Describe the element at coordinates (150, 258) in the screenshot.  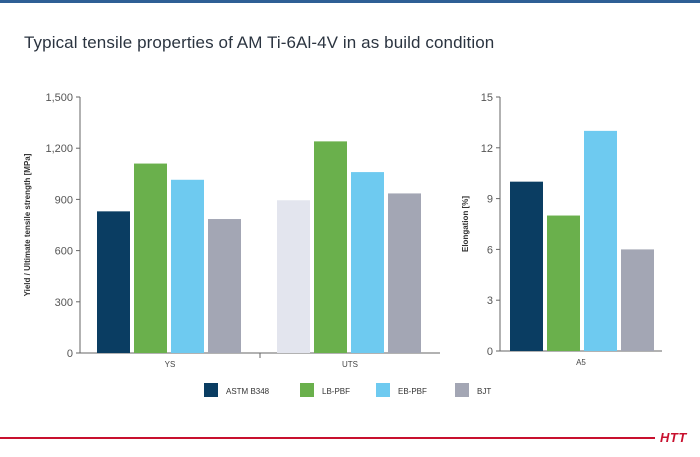
I see `bar-ys-lb-pbf` at that location.